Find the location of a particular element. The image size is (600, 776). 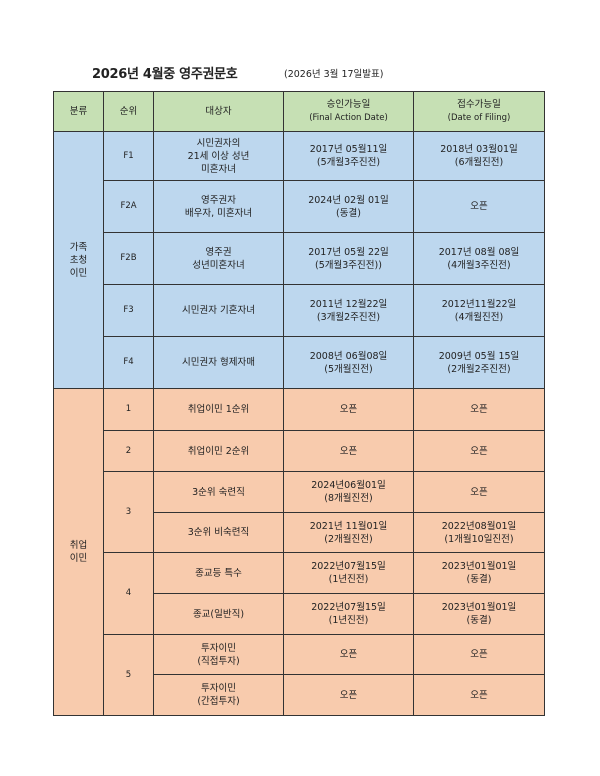

target-cell: 투자이민 (직접투자) is located at coordinates (218, 654).